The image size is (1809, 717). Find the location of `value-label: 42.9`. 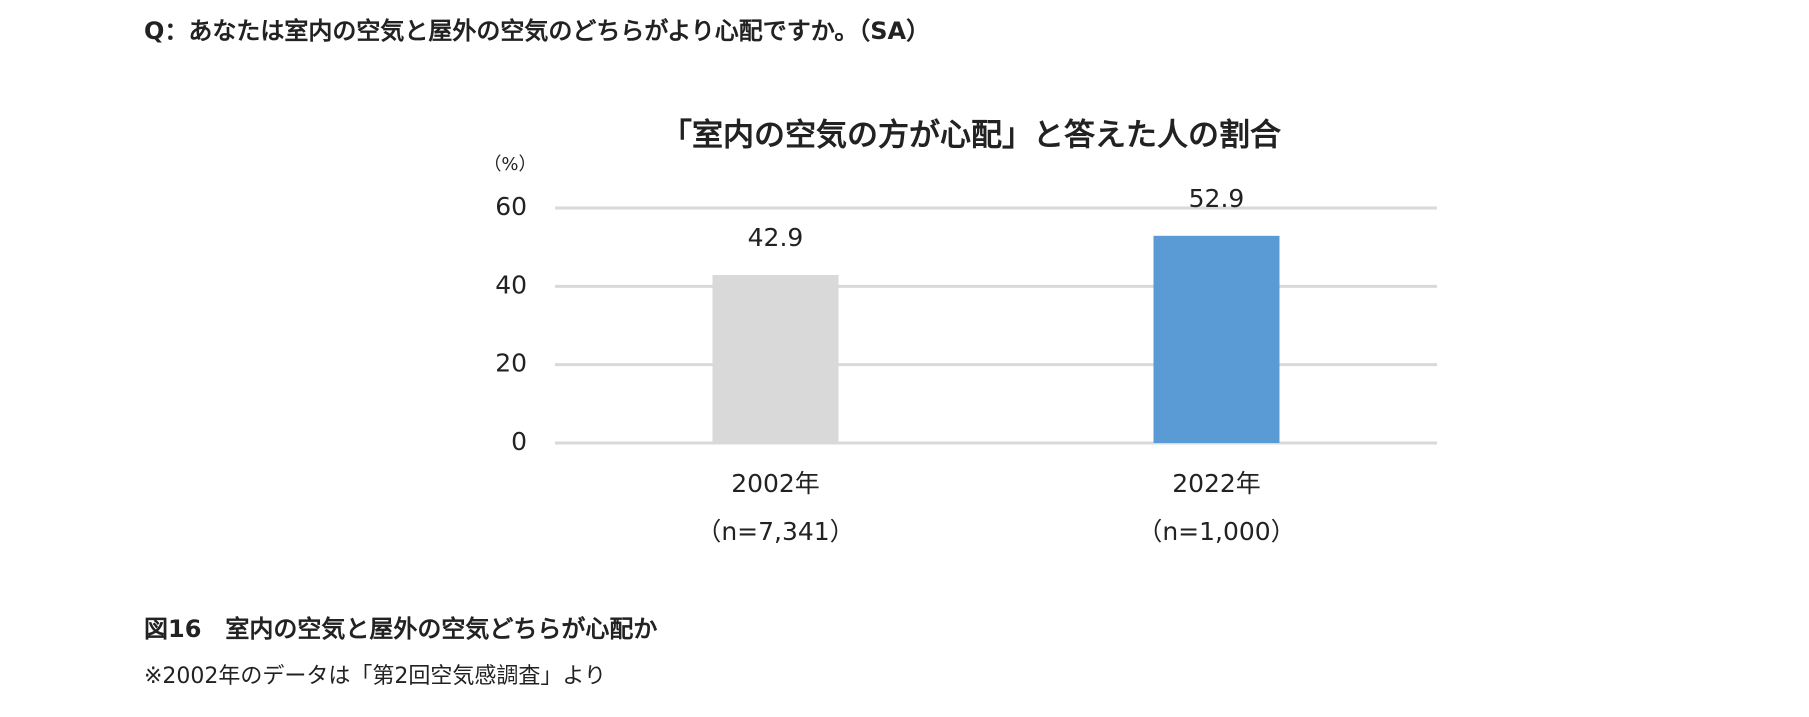

value-label: 42.9 is located at coordinates (776, 237).